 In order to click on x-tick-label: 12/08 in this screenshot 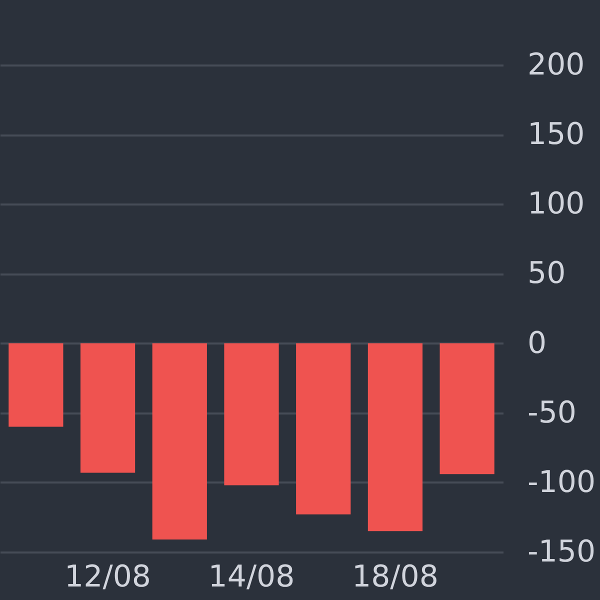, I will do `click(108, 577)`.